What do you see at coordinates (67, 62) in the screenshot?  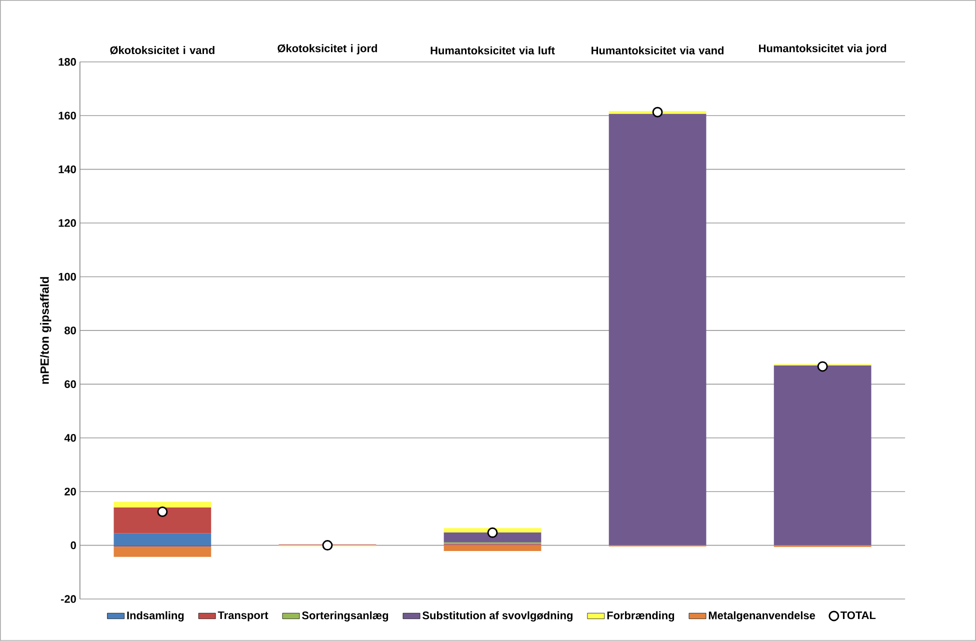 I see `y-tick-label: 180` at bounding box center [67, 62].